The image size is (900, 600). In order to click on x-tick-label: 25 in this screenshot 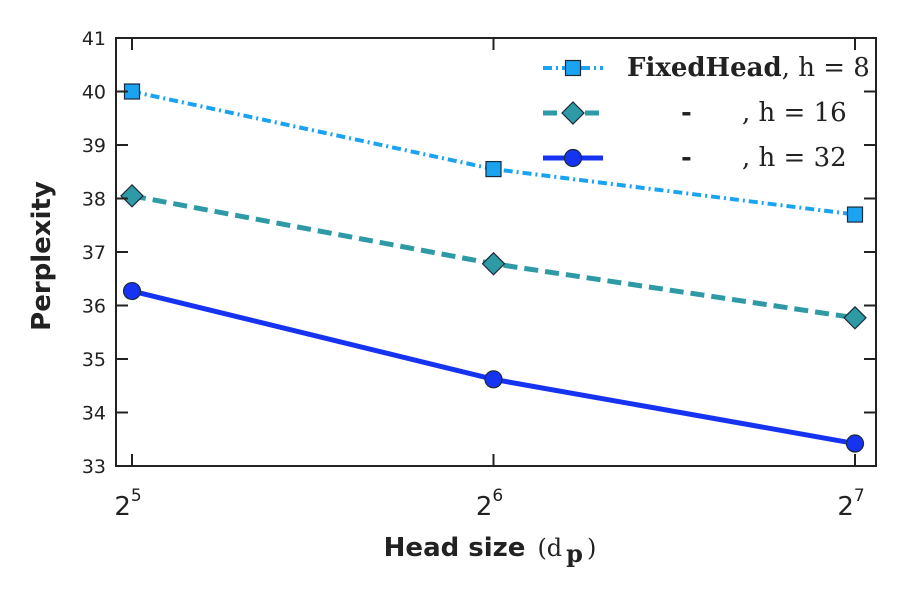, I will do `click(127, 504)`.